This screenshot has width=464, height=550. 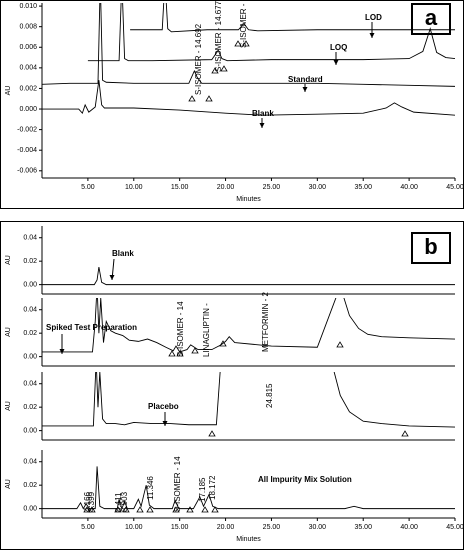 What do you see at coordinates (88, 527) in the screenshot?
I see `x-tick-label: 5.00` at bounding box center [88, 527].